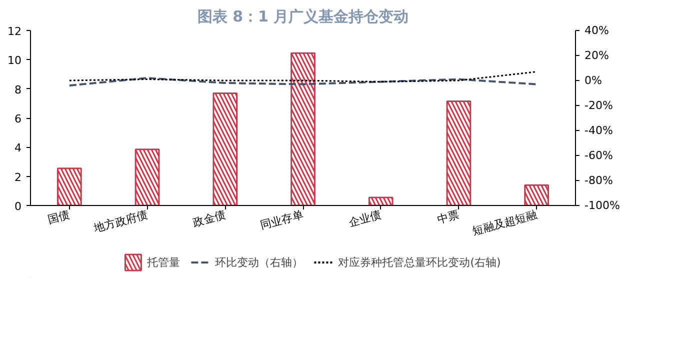 The height and width of the screenshot is (356, 679). What do you see at coordinates (596, 55) in the screenshot?
I see `y2-tick-label: 20%` at bounding box center [596, 55].